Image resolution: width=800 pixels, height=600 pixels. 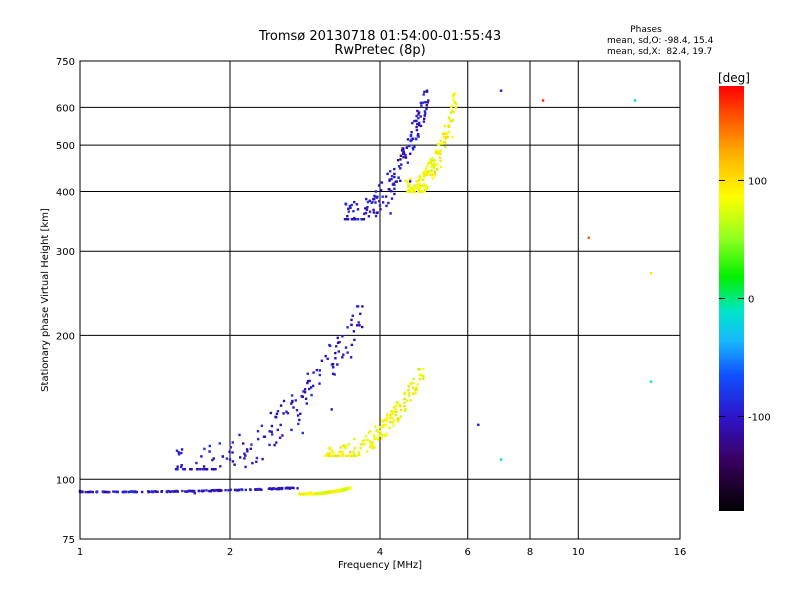 I want to click on x-tick-label: 10, so click(x=578, y=552).